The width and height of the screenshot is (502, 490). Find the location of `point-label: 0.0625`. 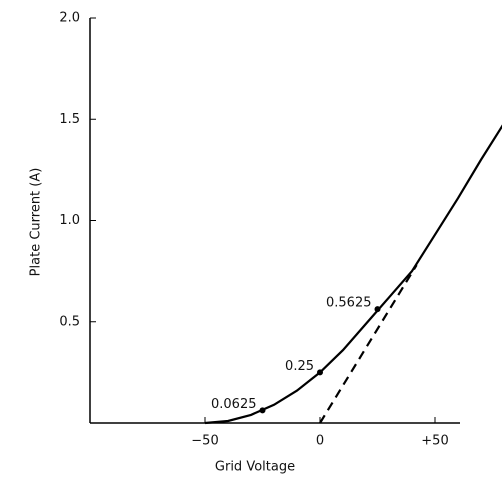

point-label: 0.0625 is located at coordinates (234, 404).